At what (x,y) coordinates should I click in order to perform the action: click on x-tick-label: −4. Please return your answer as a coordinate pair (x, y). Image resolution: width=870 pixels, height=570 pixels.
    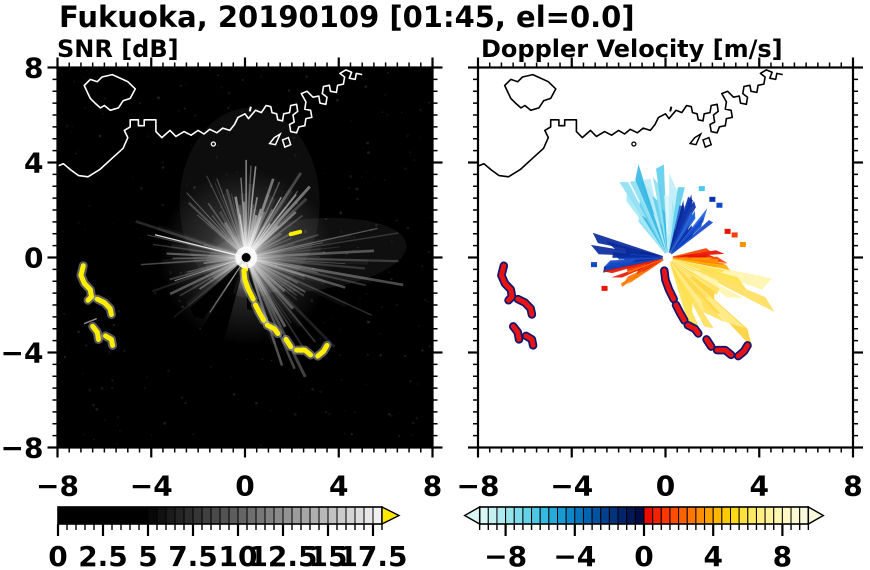
    Looking at the image, I should click on (151, 486).